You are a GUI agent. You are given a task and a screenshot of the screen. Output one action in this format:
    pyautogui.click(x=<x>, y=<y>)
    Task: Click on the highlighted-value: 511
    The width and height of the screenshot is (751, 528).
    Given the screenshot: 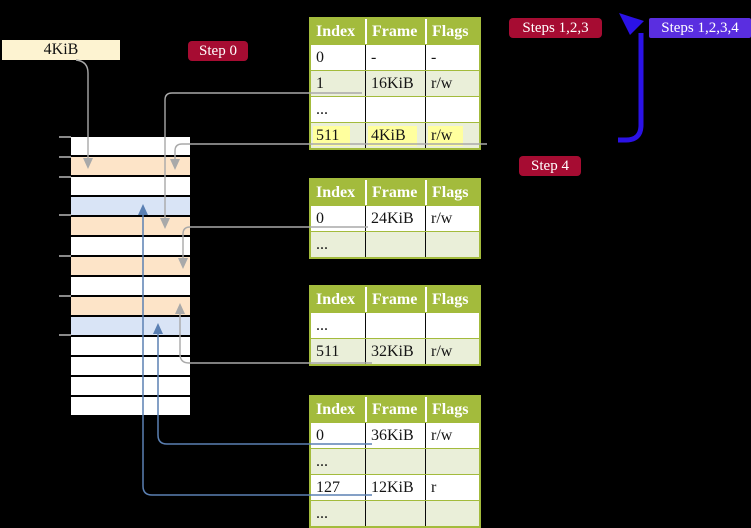 What is the action you would take?
    pyautogui.click(x=332, y=136)
    